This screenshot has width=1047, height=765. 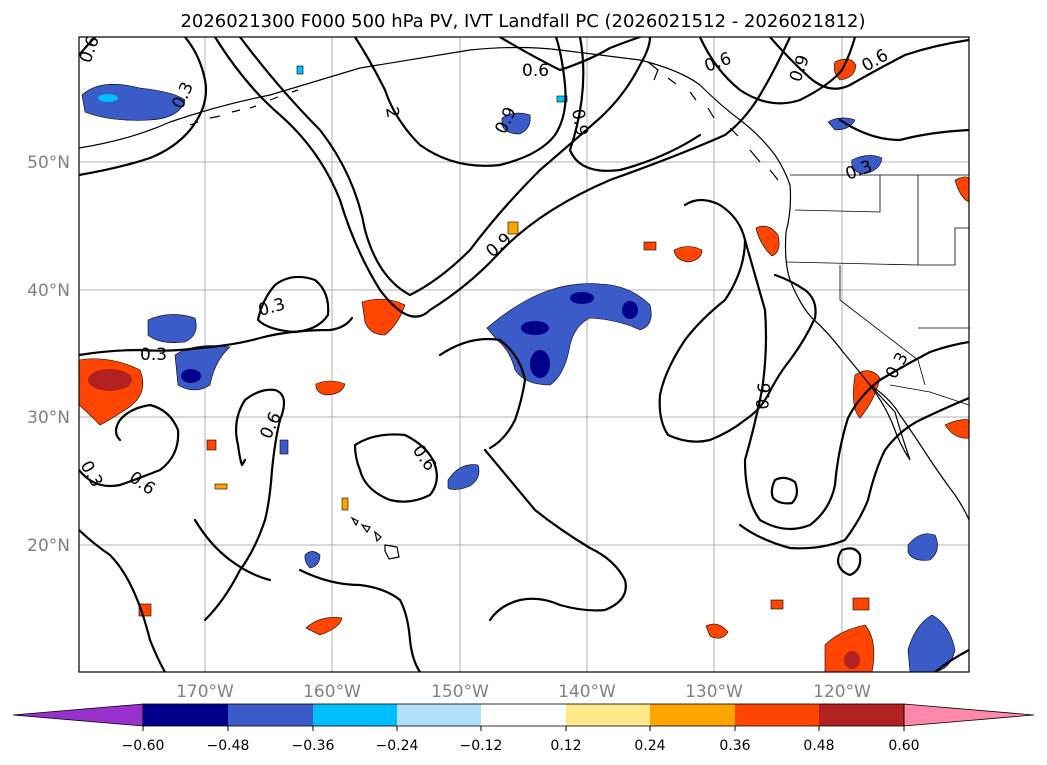 What do you see at coordinates (535, 71) in the screenshot?
I see `contour-label-3: 0.6` at bounding box center [535, 71].